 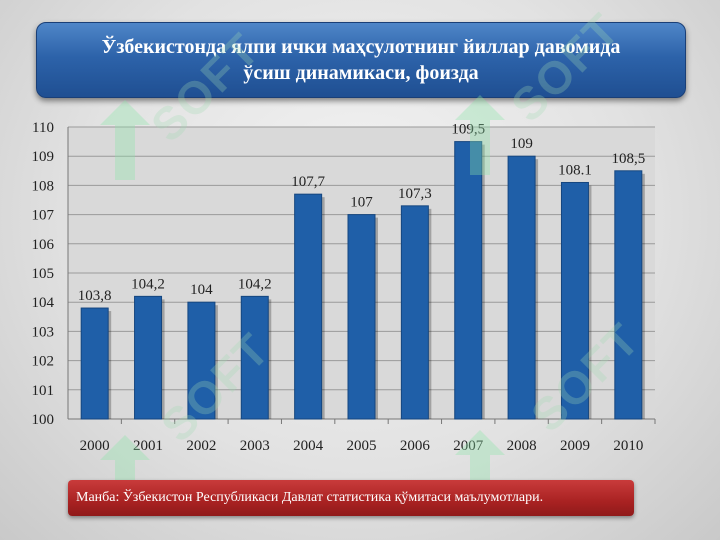 I want to click on data-label: 107, so click(x=361, y=203).